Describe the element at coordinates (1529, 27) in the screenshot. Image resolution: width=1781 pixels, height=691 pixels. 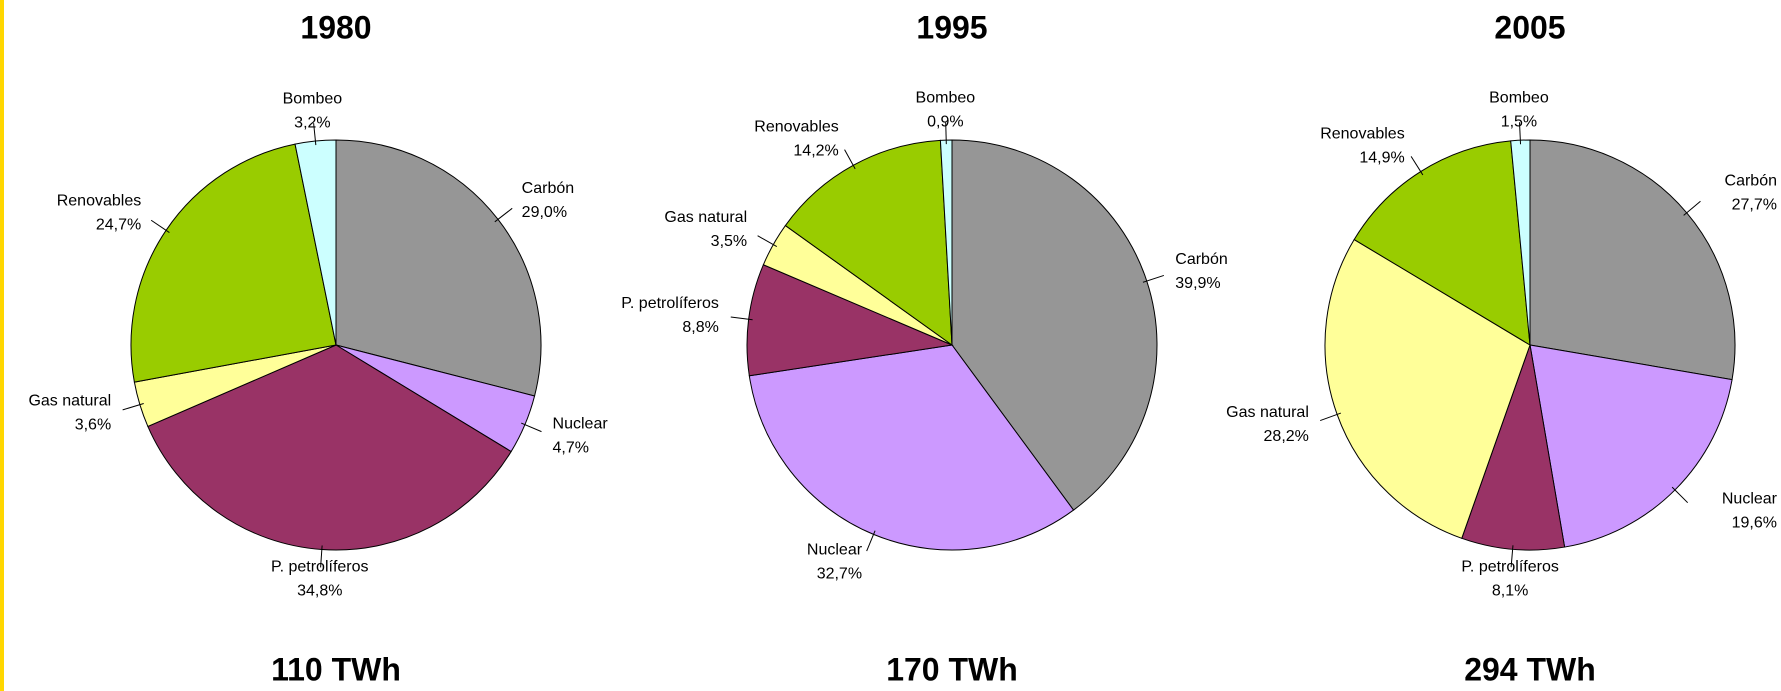
I see `chart-title: 2005` at that location.